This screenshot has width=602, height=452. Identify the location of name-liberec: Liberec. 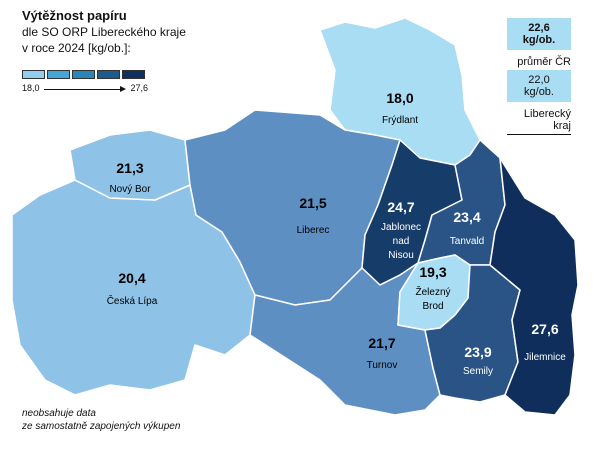
(313, 230).